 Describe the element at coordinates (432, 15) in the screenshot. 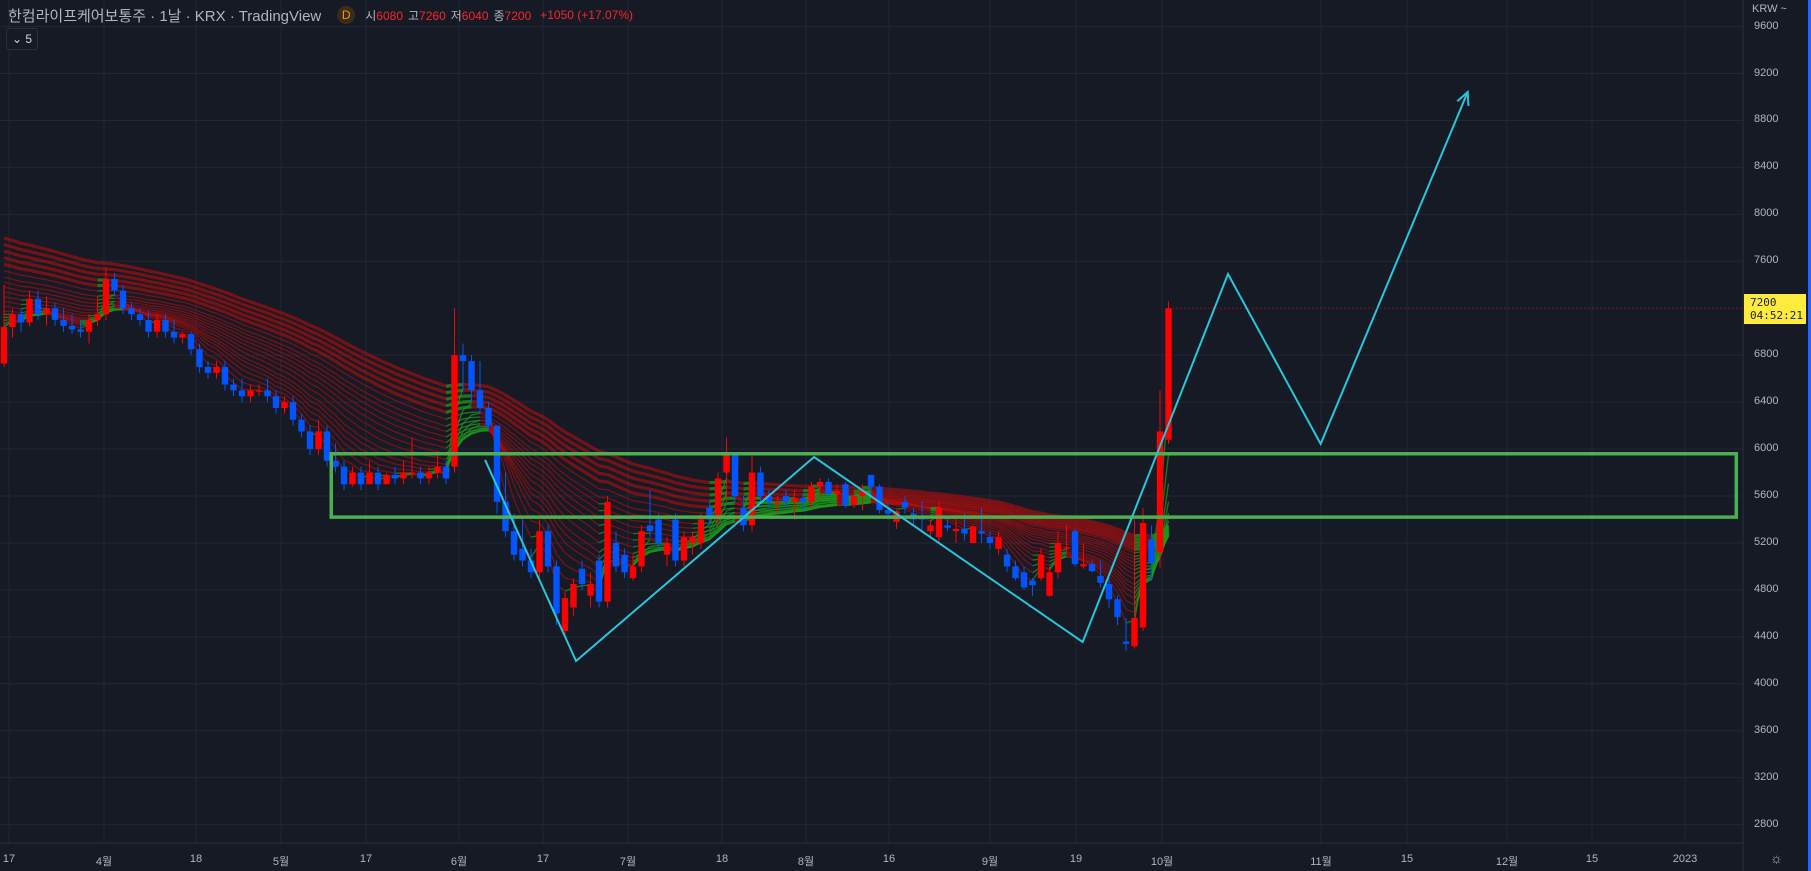

I see `high-value: 7260` at that location.